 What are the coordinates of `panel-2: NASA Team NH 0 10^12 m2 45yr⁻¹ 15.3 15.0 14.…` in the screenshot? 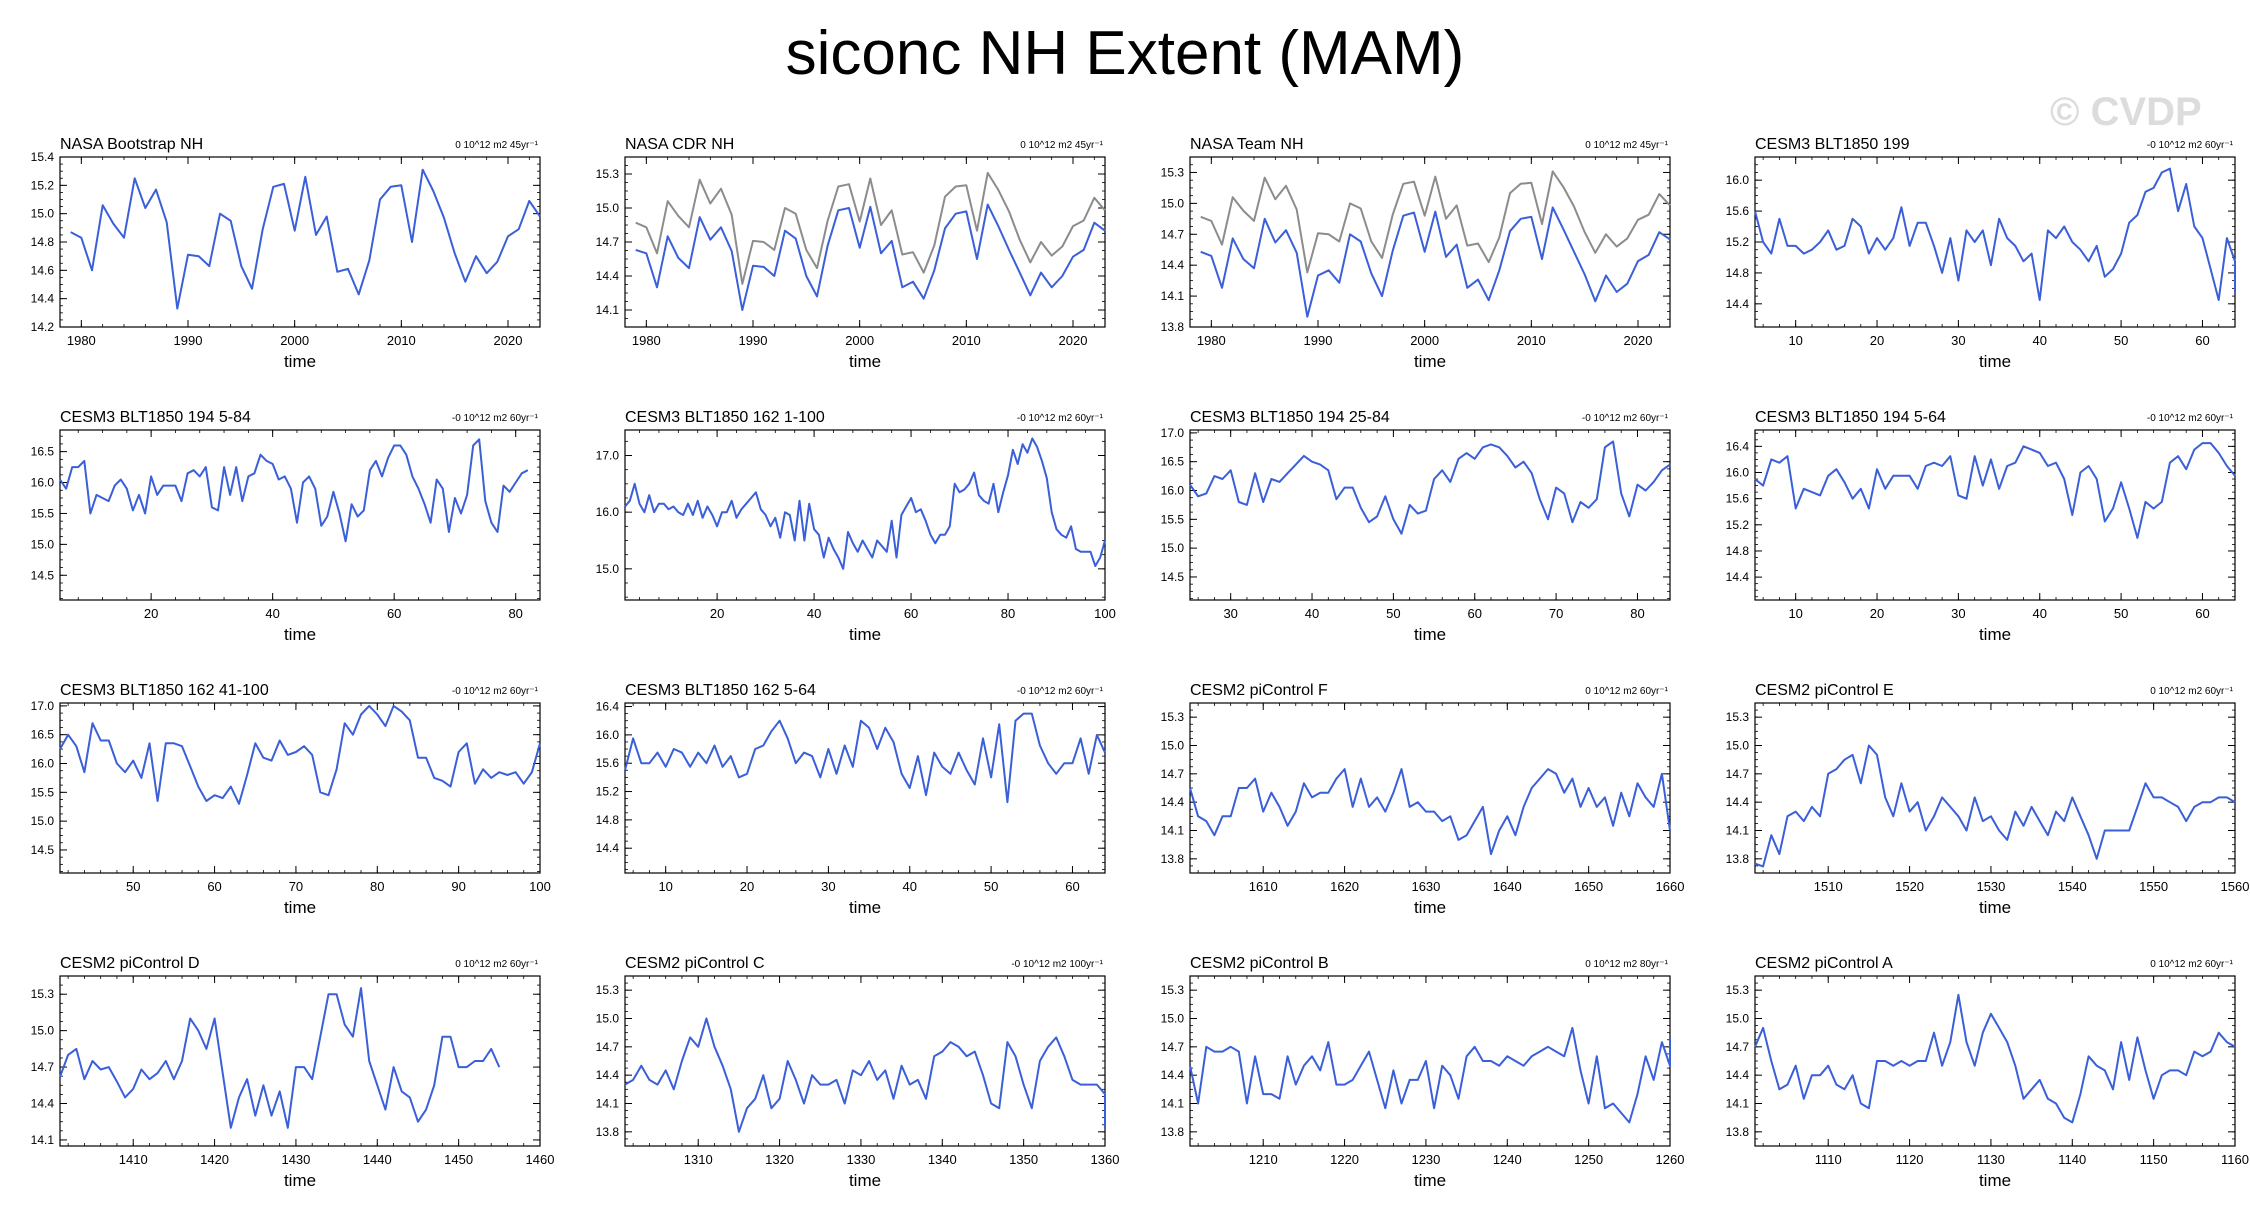 It's located at (1416, 253).